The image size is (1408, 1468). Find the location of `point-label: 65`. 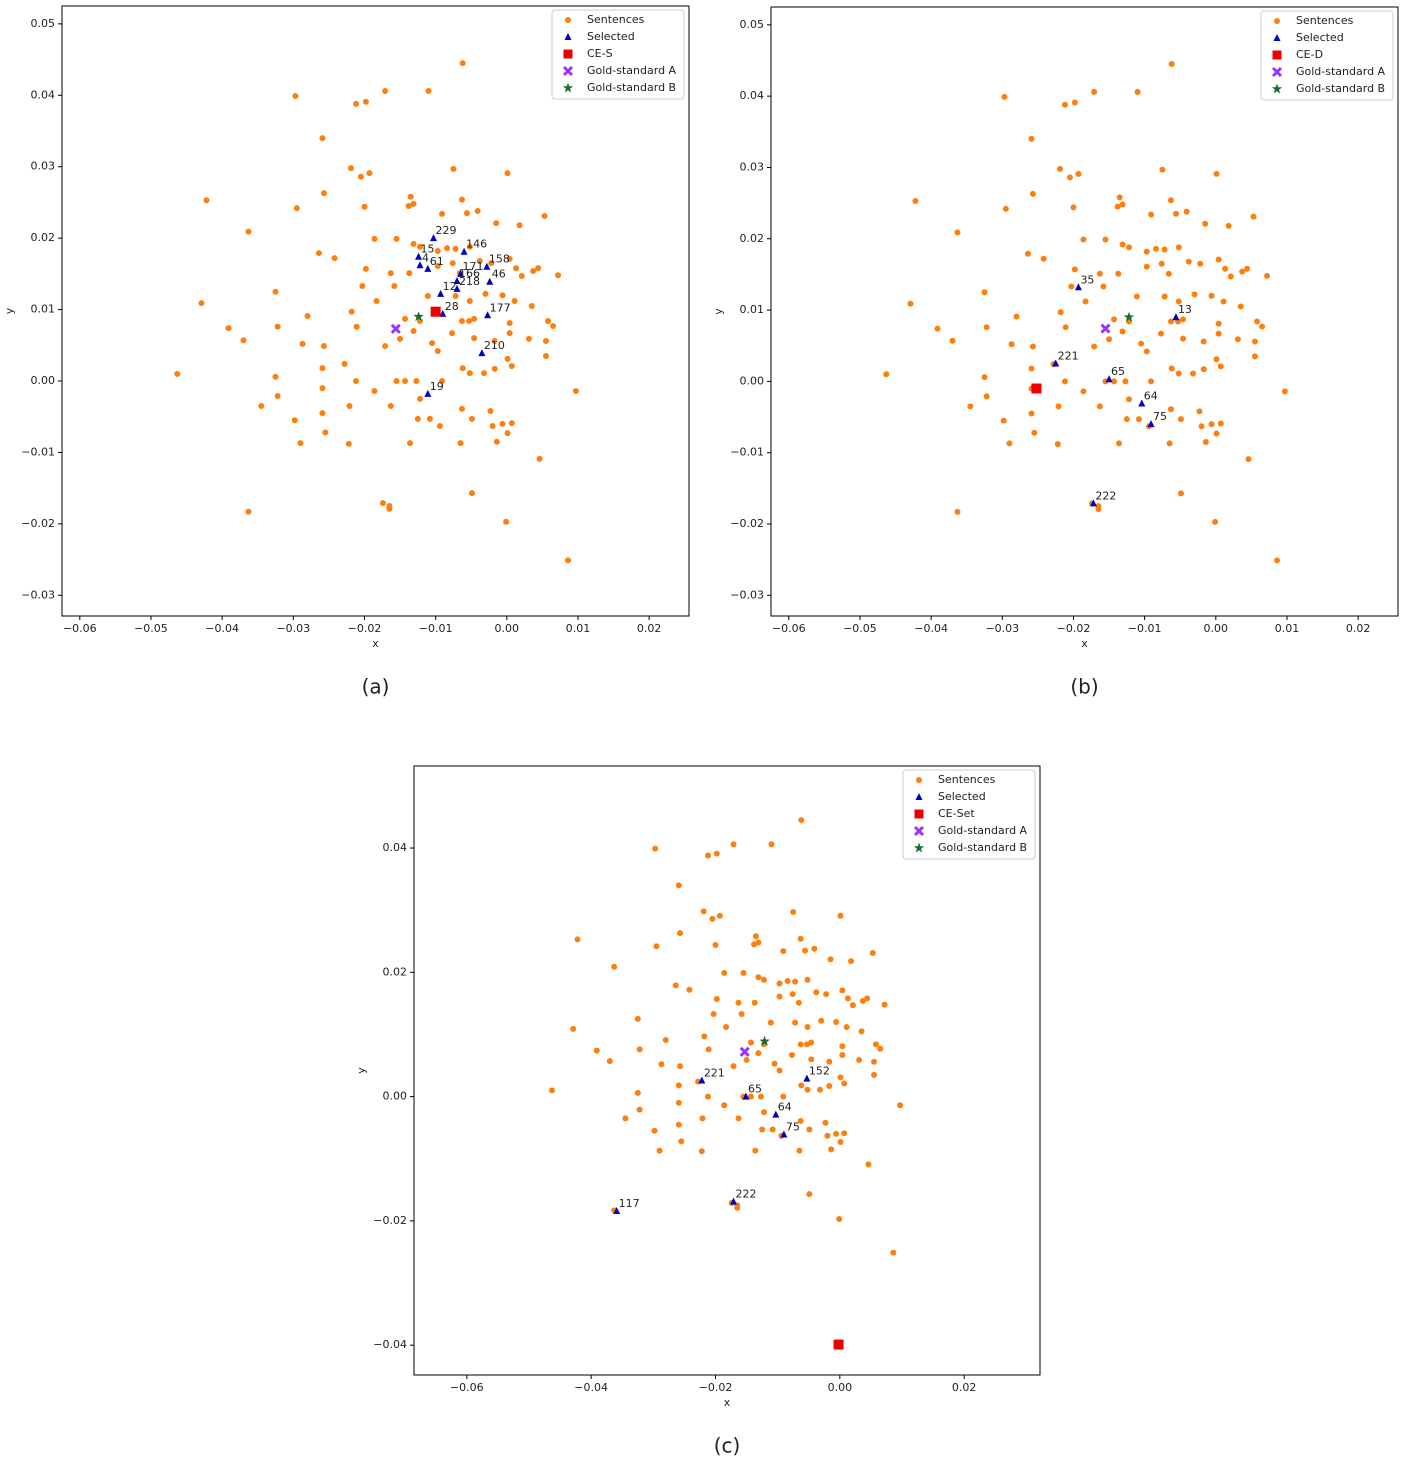

point-label: 65 is located at coordinates (755, 1089).